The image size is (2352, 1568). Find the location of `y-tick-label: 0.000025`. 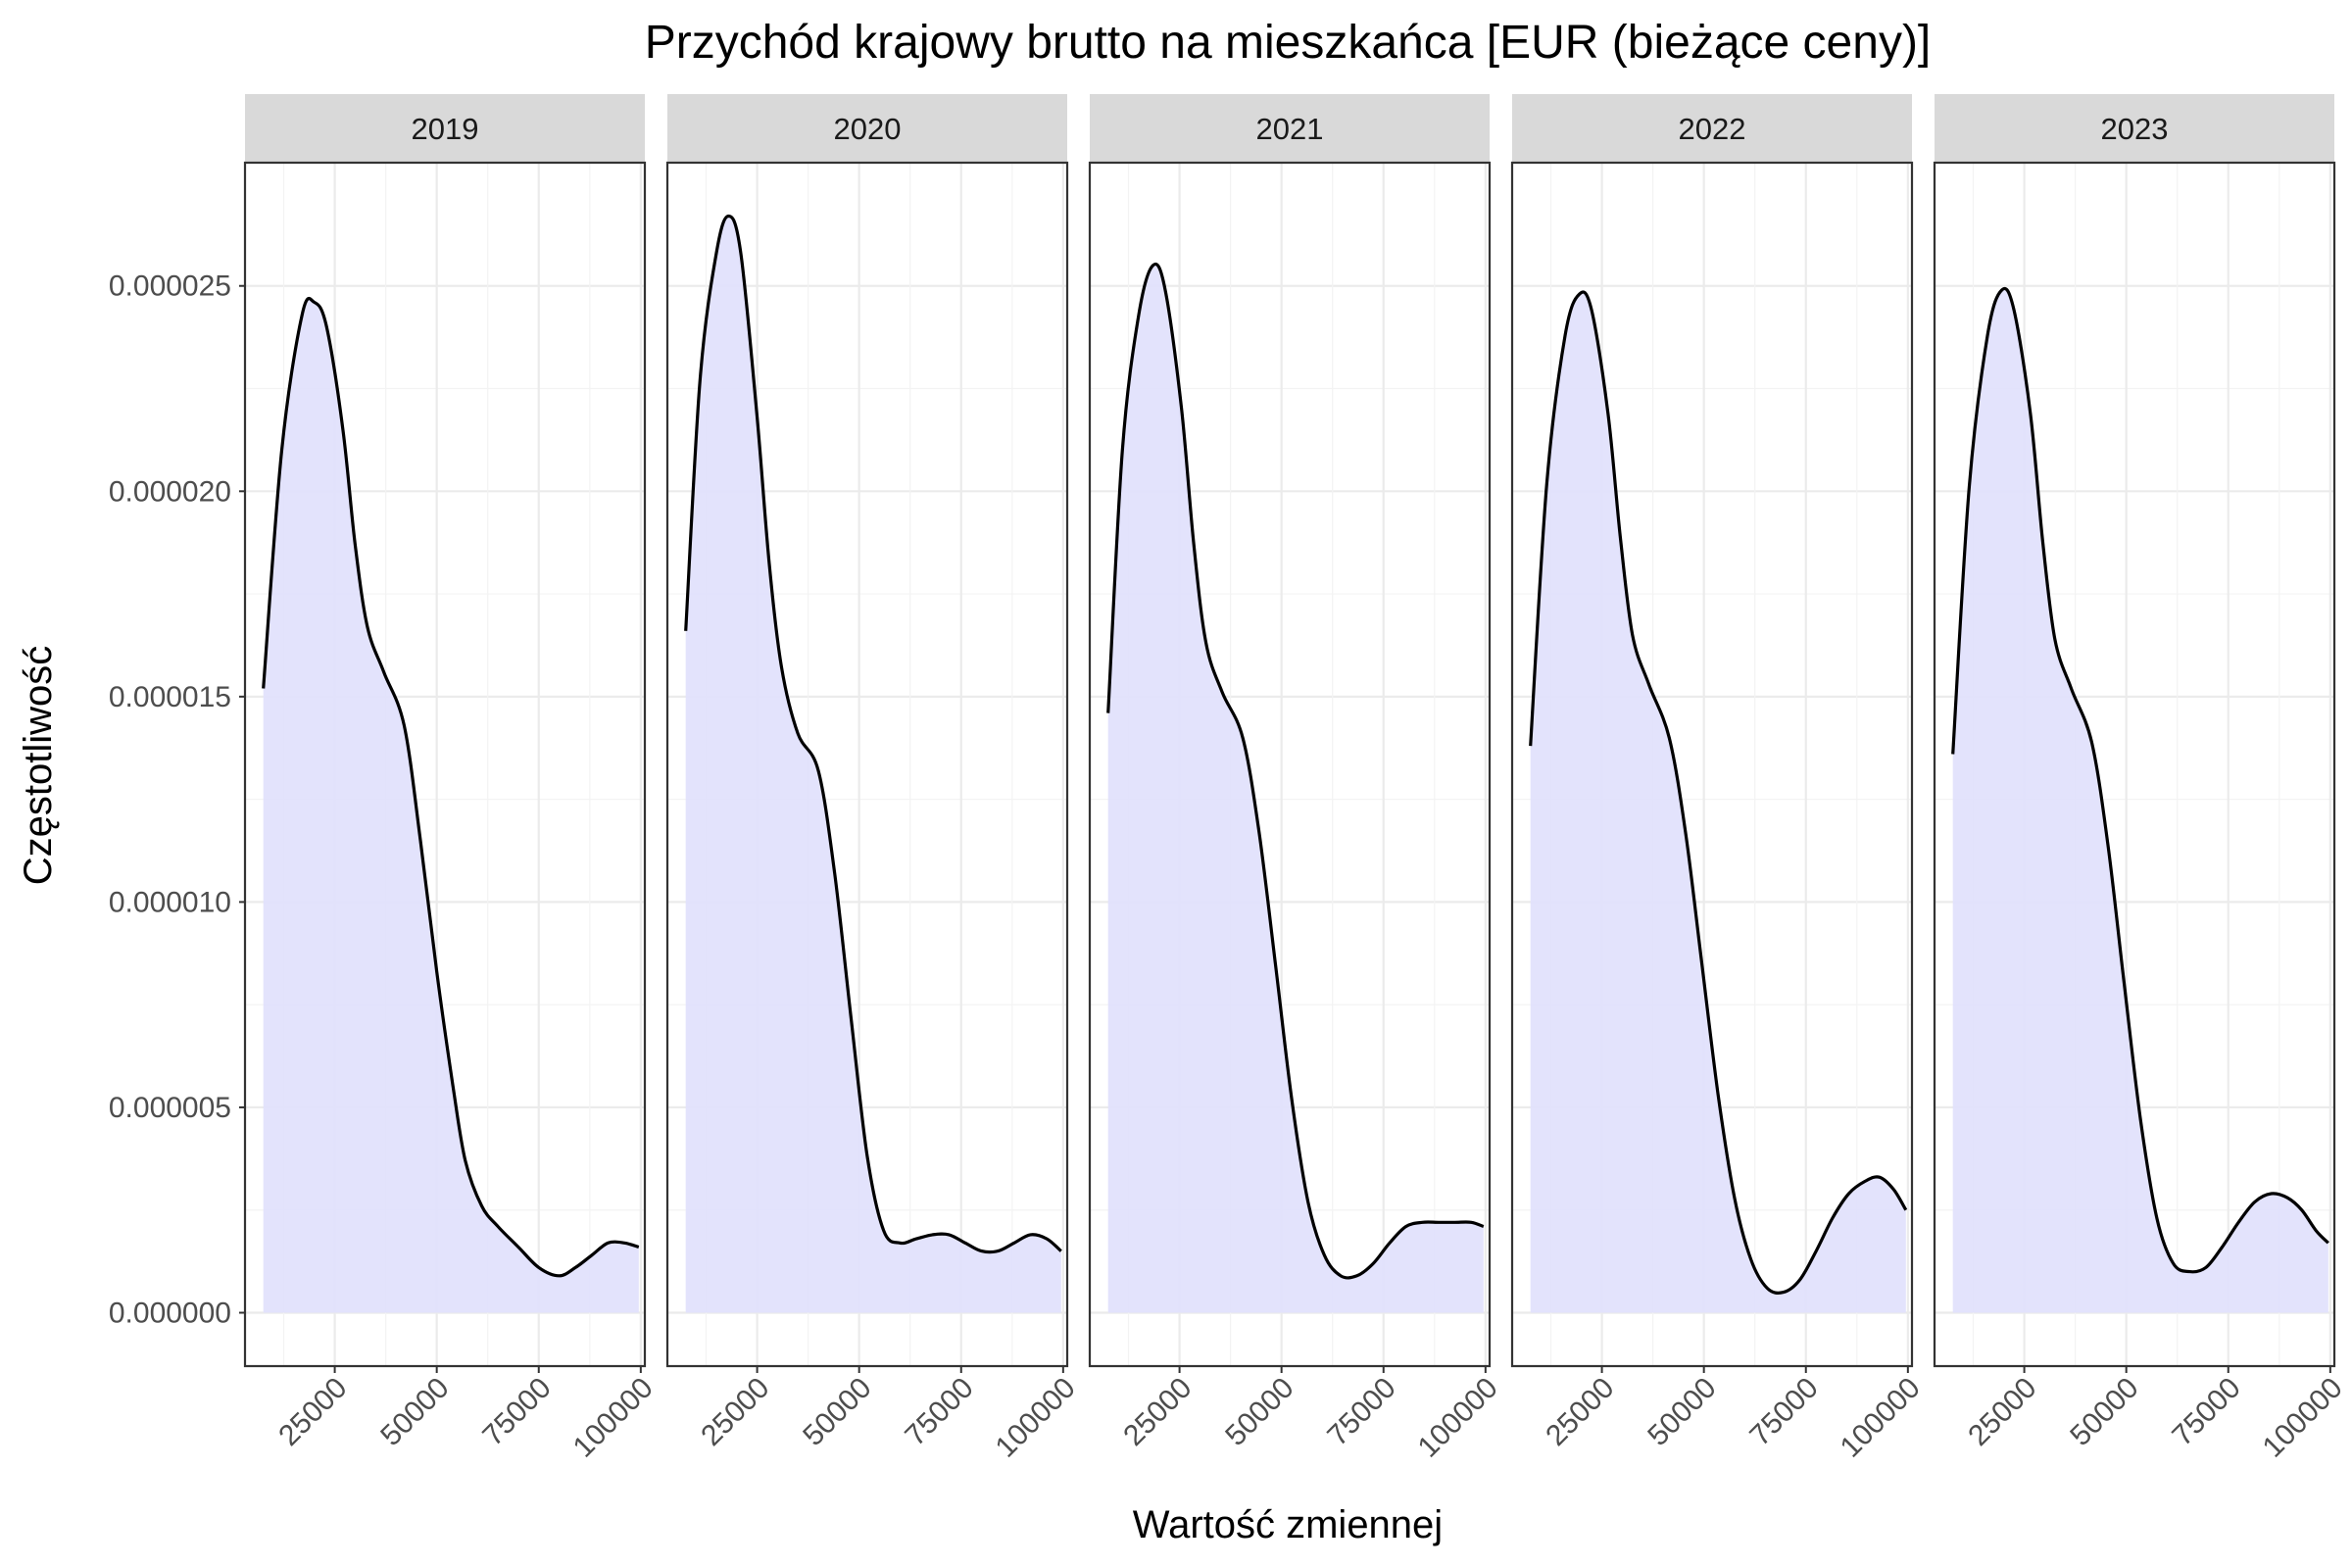

y-tick-label: 0.000025 is located at coordinates (170, 287).